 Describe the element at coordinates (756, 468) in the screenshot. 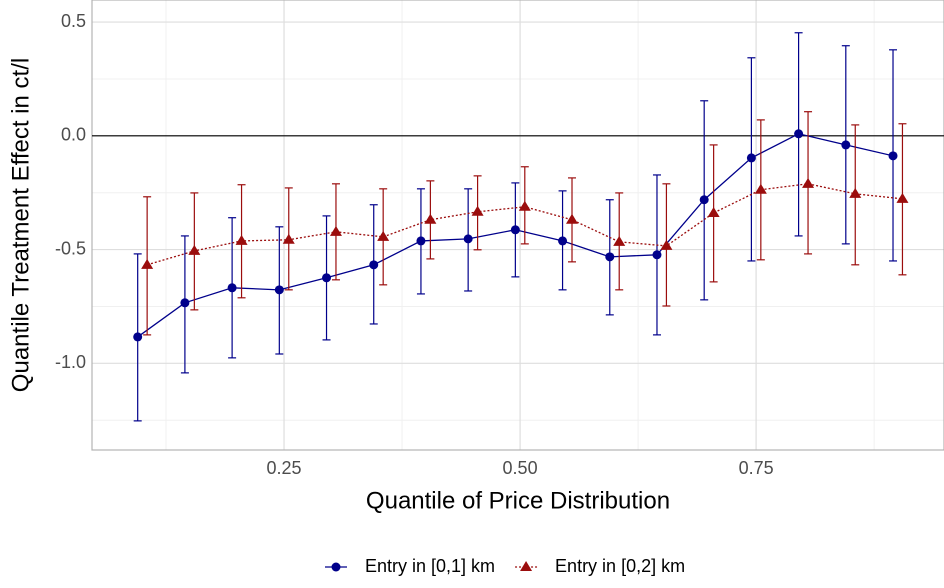

I see `x-tick-label: 0.75` at that location.